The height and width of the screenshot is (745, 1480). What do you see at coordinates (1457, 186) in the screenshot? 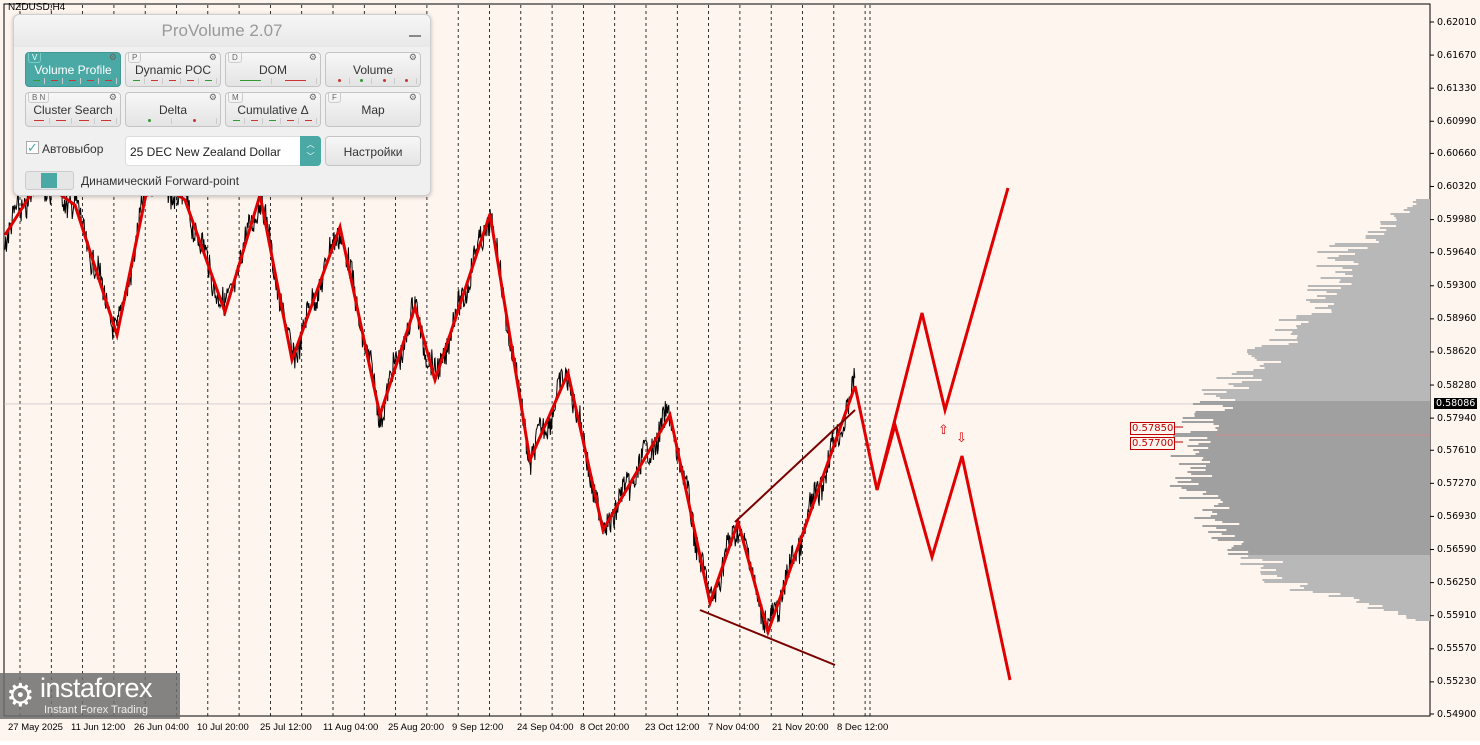
I see `price-tick-label: 0.60320` at bounding box center [1457, 186].